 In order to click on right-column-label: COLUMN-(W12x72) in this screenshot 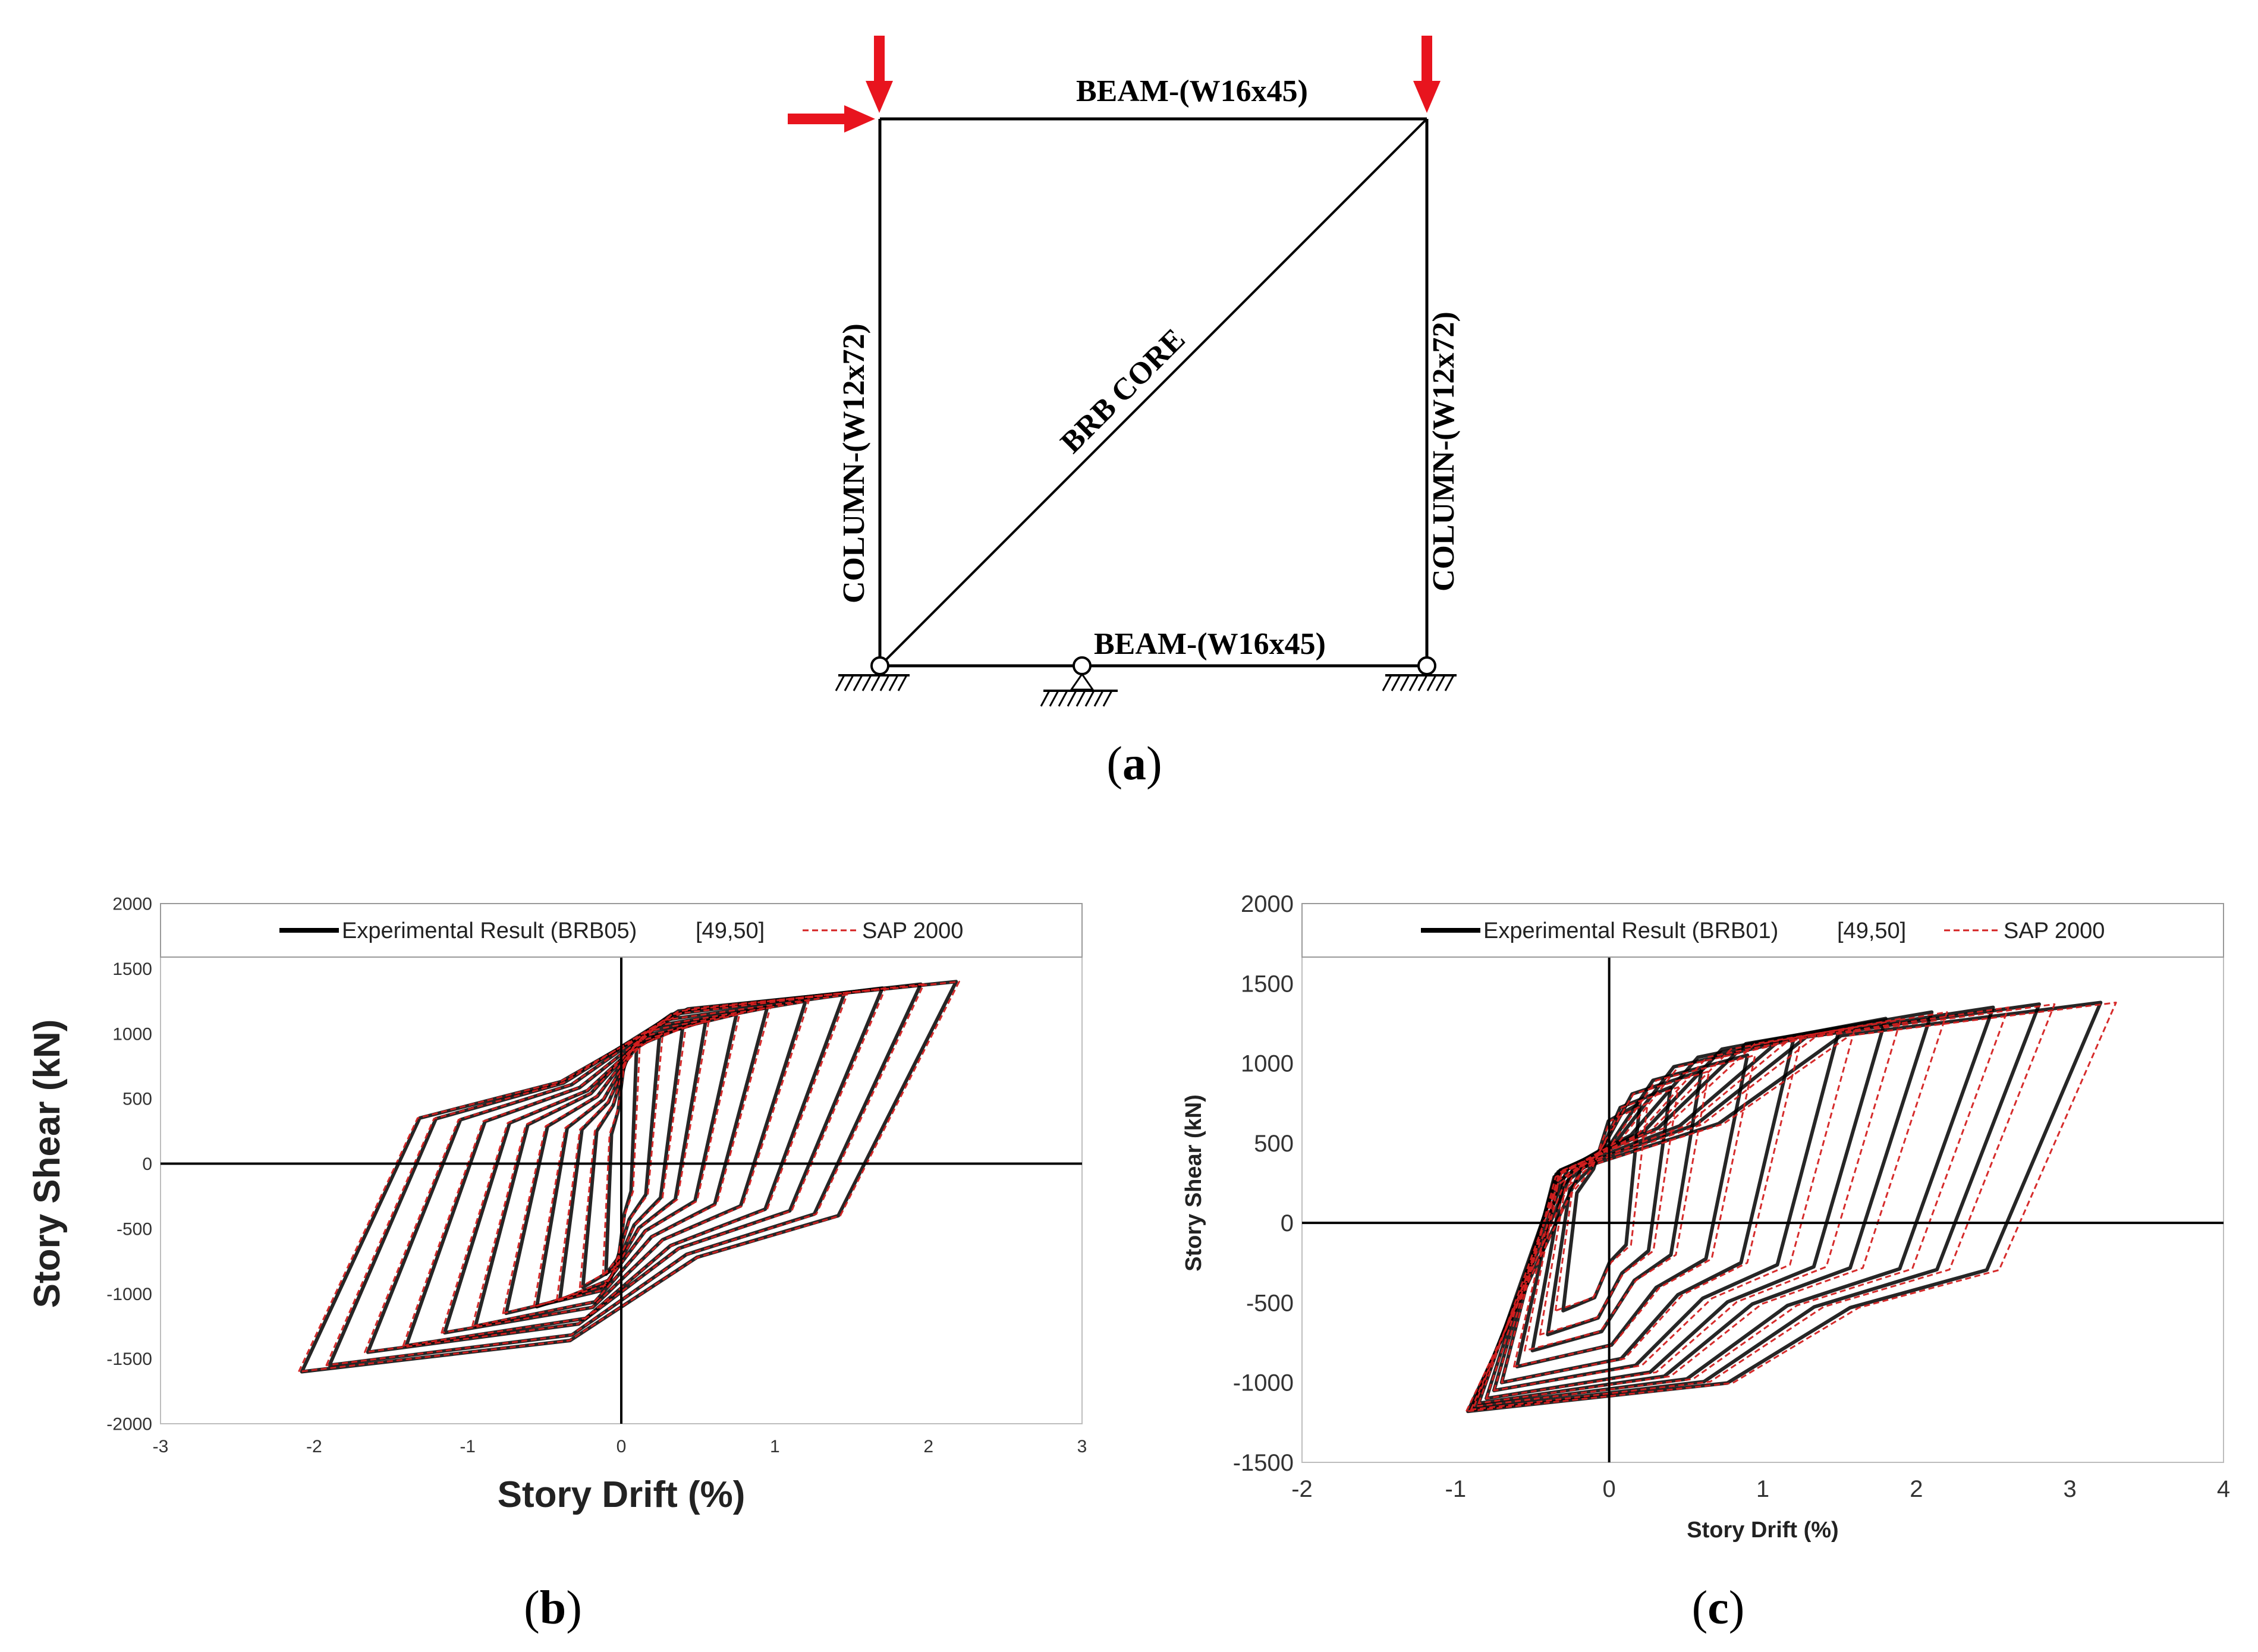, I will do `click(1444, 451)`.